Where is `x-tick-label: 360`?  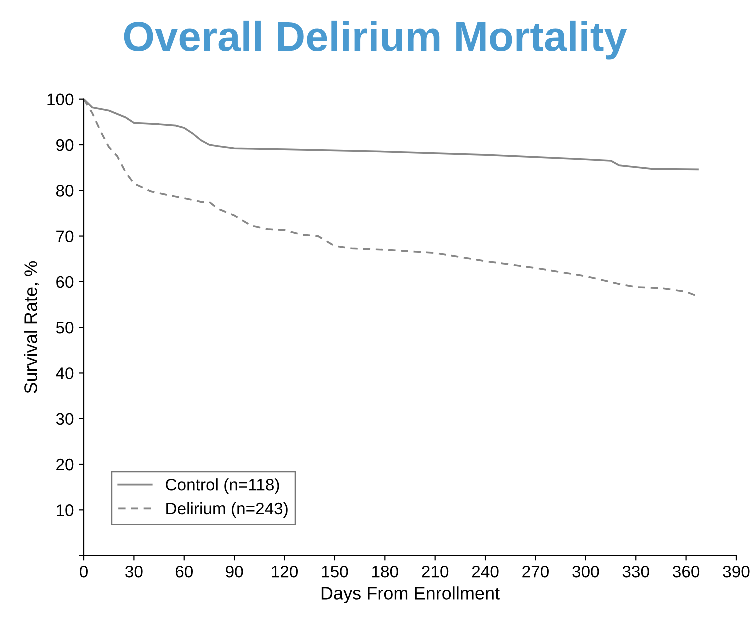
x-tick-label: 360 is located at coordinates (686, 572).